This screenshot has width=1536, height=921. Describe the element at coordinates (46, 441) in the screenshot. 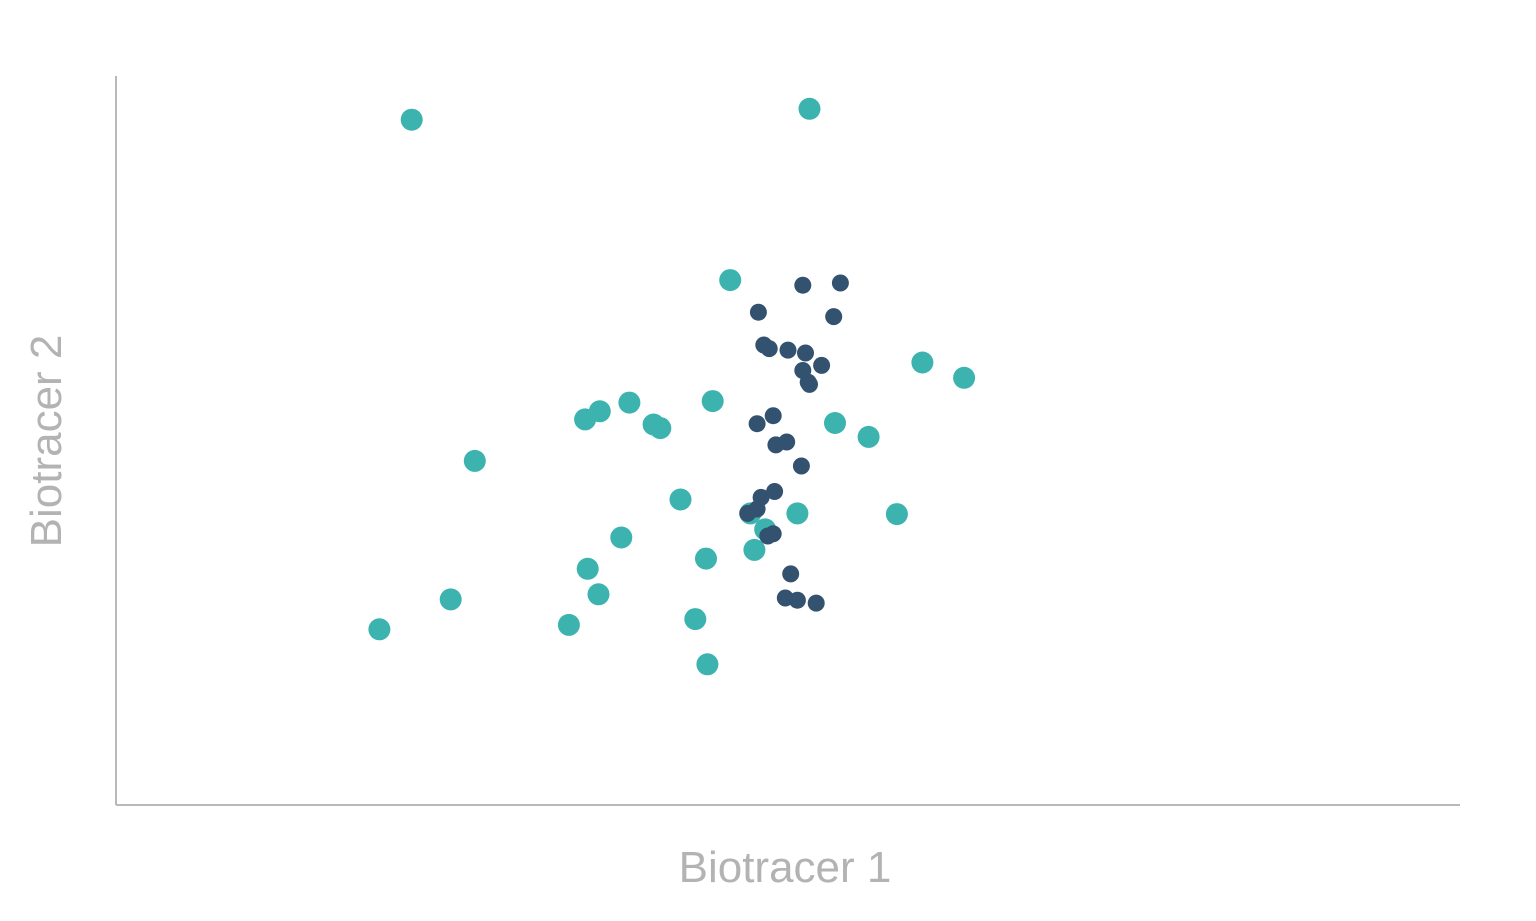

I see `y-axis-label: Biotracer 2` at that location.